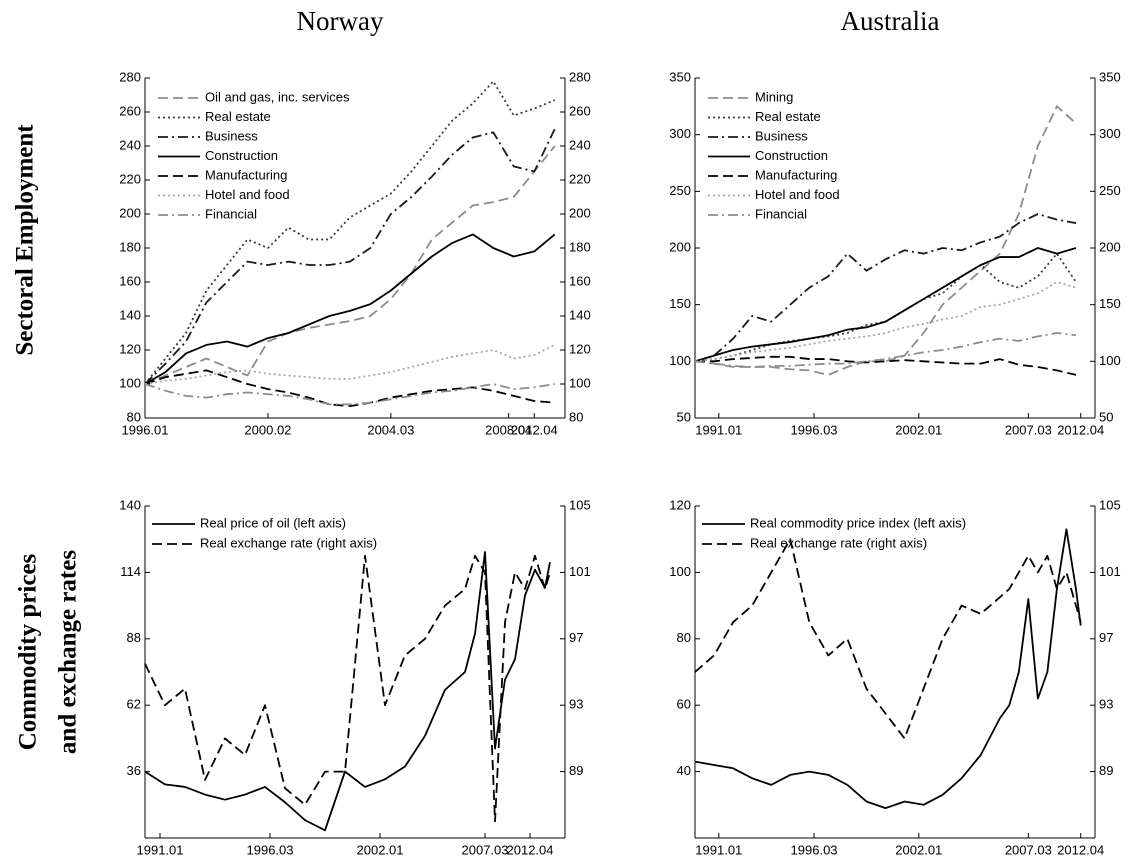 The width and height of the screenshot is (1147, 862). What do you see at coordinates (580, 280) in the screenshot?
I see `y2-tick-label: 160` at bounding box center [580, 280].